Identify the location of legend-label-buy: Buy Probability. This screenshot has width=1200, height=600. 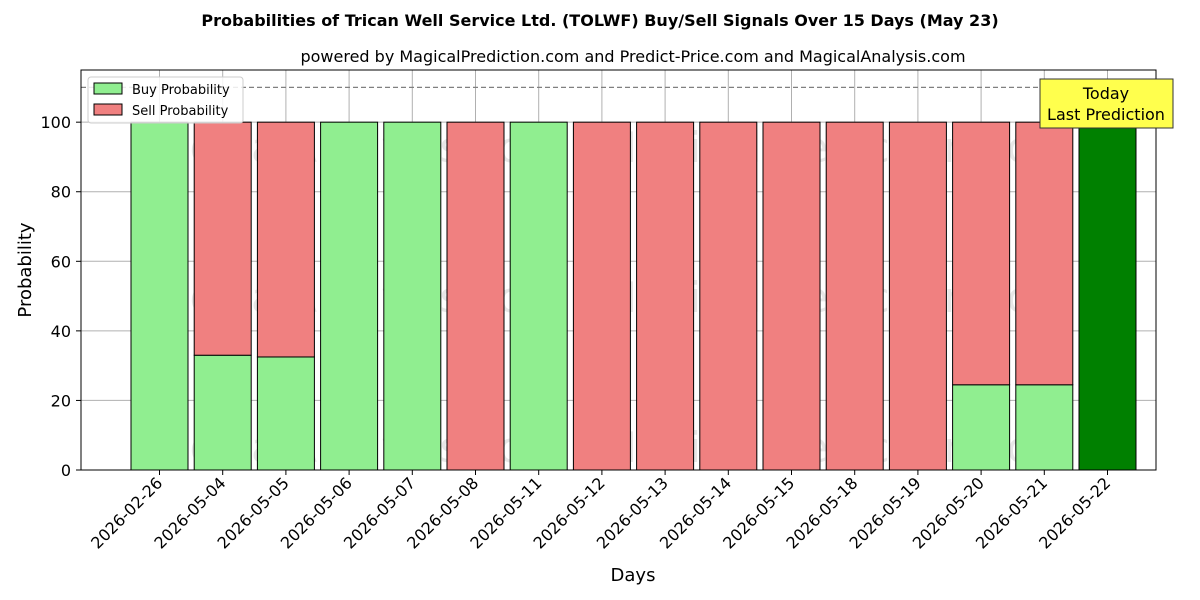
(181, 90).